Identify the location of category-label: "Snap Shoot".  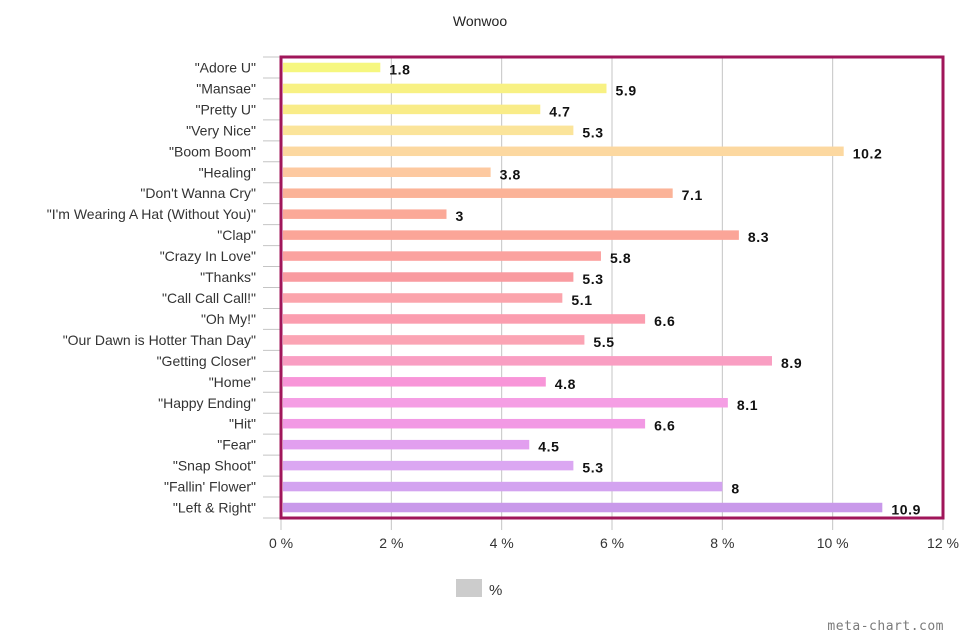
(214, 466).